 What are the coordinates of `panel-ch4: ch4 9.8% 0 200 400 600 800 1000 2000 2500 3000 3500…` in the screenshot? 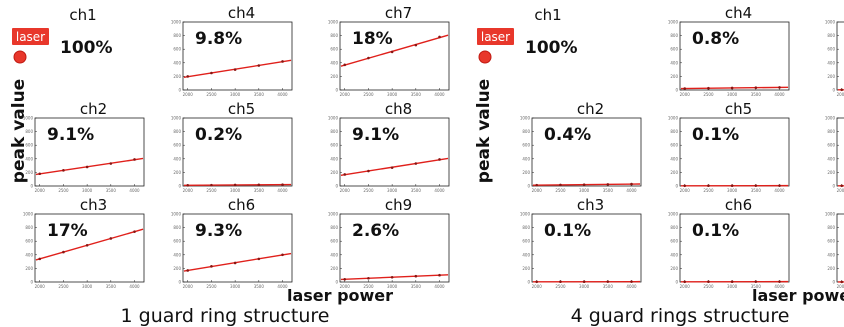 It's located at (232, 50).